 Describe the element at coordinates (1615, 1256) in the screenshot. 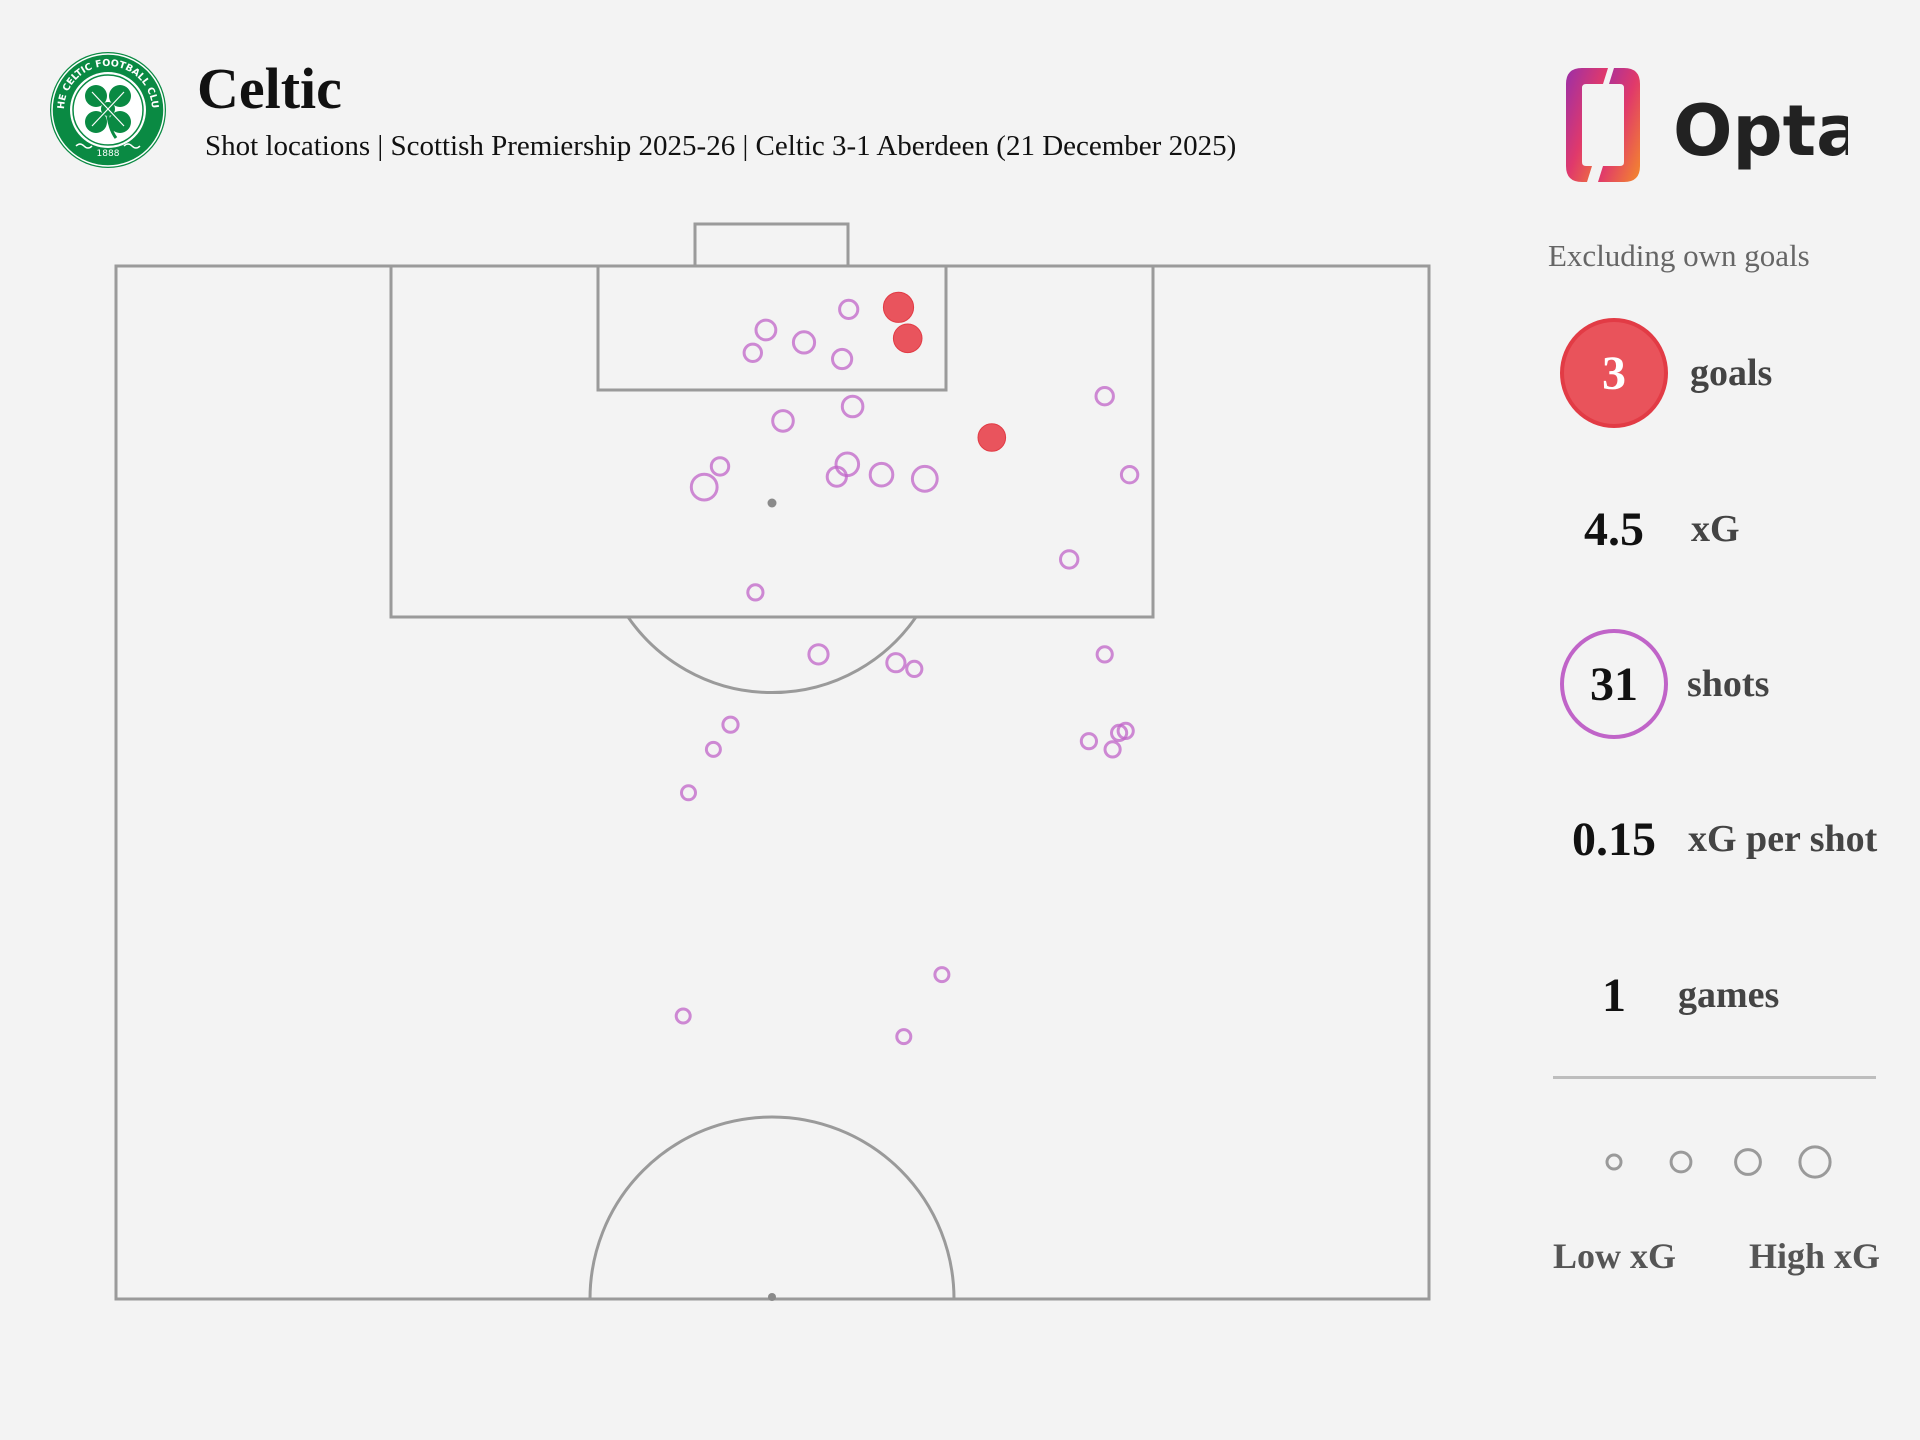

I see `legend-low-label: Low xG` at that location.